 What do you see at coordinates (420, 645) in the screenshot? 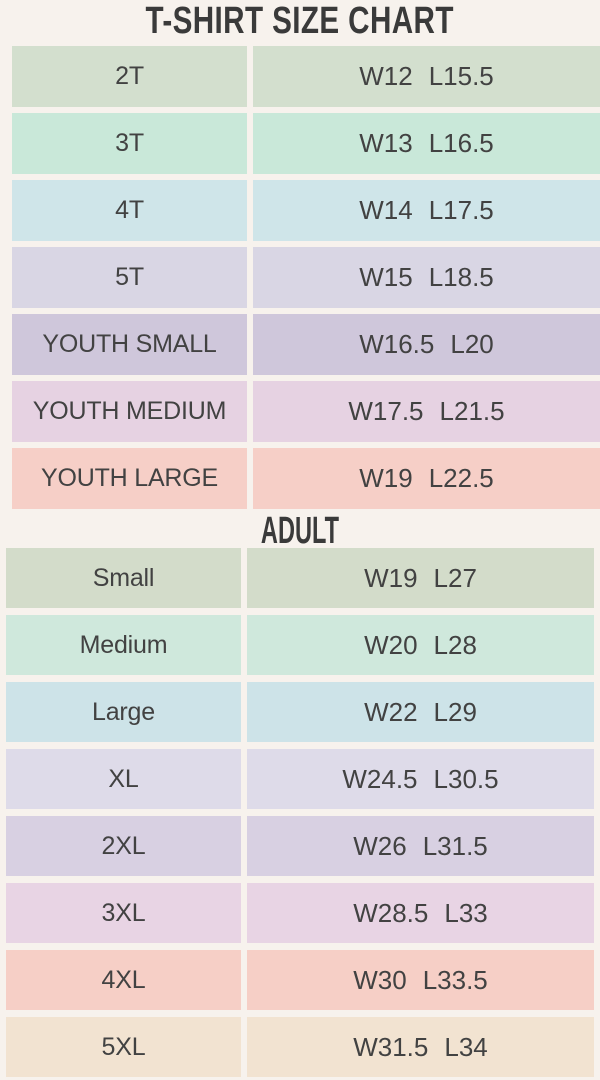
I see `dimensions-cell: W20 L28` at bounding box center [420, 645].